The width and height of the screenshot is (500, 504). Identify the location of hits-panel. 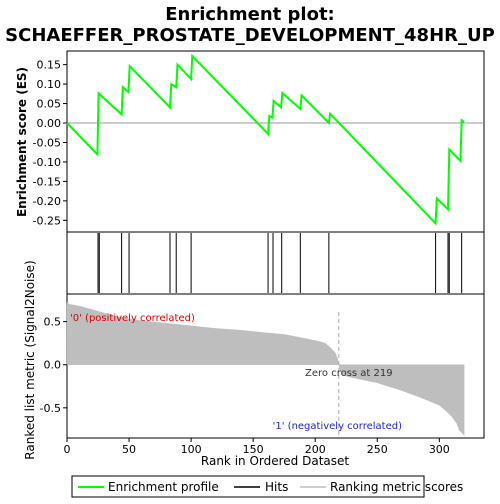
(275, 263).